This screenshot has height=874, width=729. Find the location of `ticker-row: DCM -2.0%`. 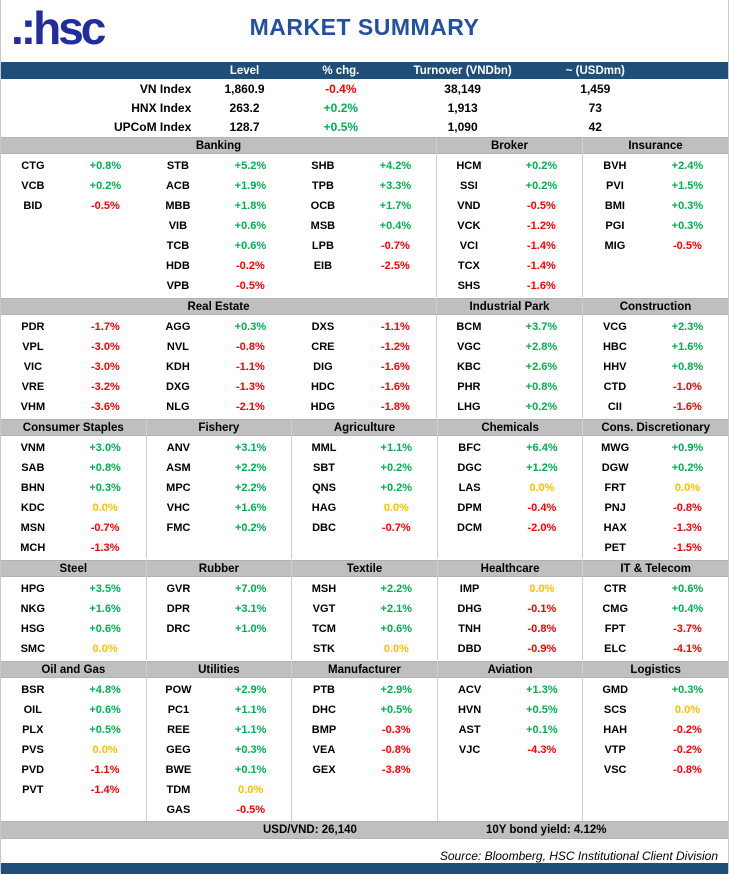

ticker-row: DCM -2.0% is located at coordinates (510, 528).